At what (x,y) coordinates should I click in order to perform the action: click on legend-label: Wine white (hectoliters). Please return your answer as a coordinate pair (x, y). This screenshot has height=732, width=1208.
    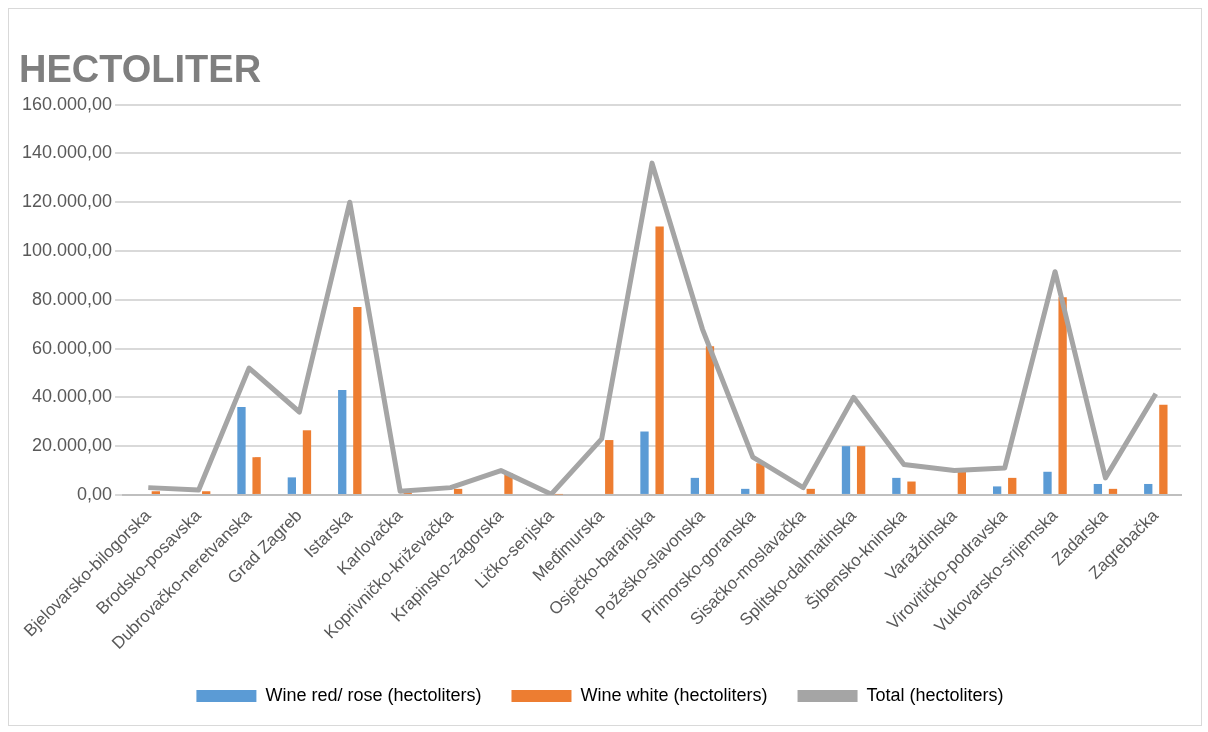
    Looking at the image, I should click on (674, 694).